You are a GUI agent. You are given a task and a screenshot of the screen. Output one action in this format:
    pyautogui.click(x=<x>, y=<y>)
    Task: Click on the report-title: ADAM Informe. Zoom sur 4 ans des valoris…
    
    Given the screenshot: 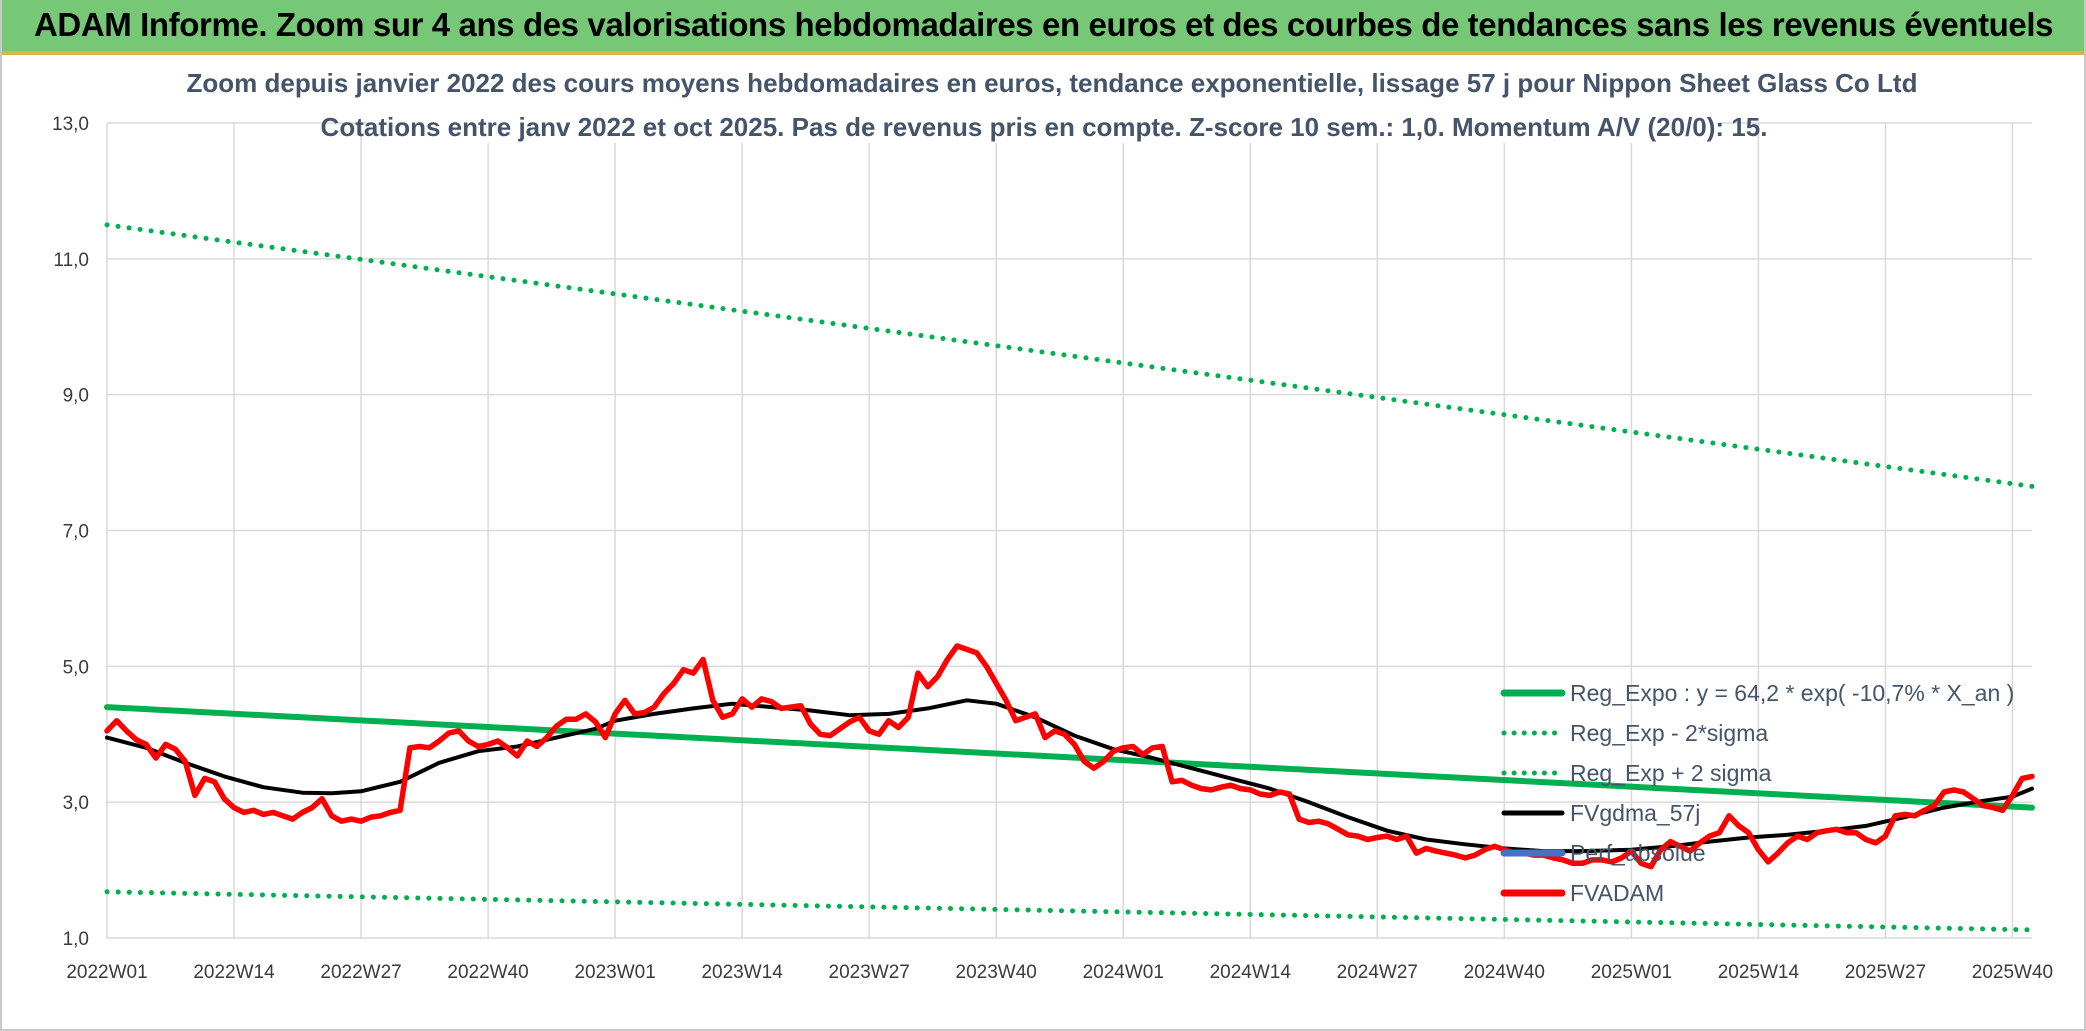 What is the action you would take?
    pyautogui.click(x=1044, y=24)
    